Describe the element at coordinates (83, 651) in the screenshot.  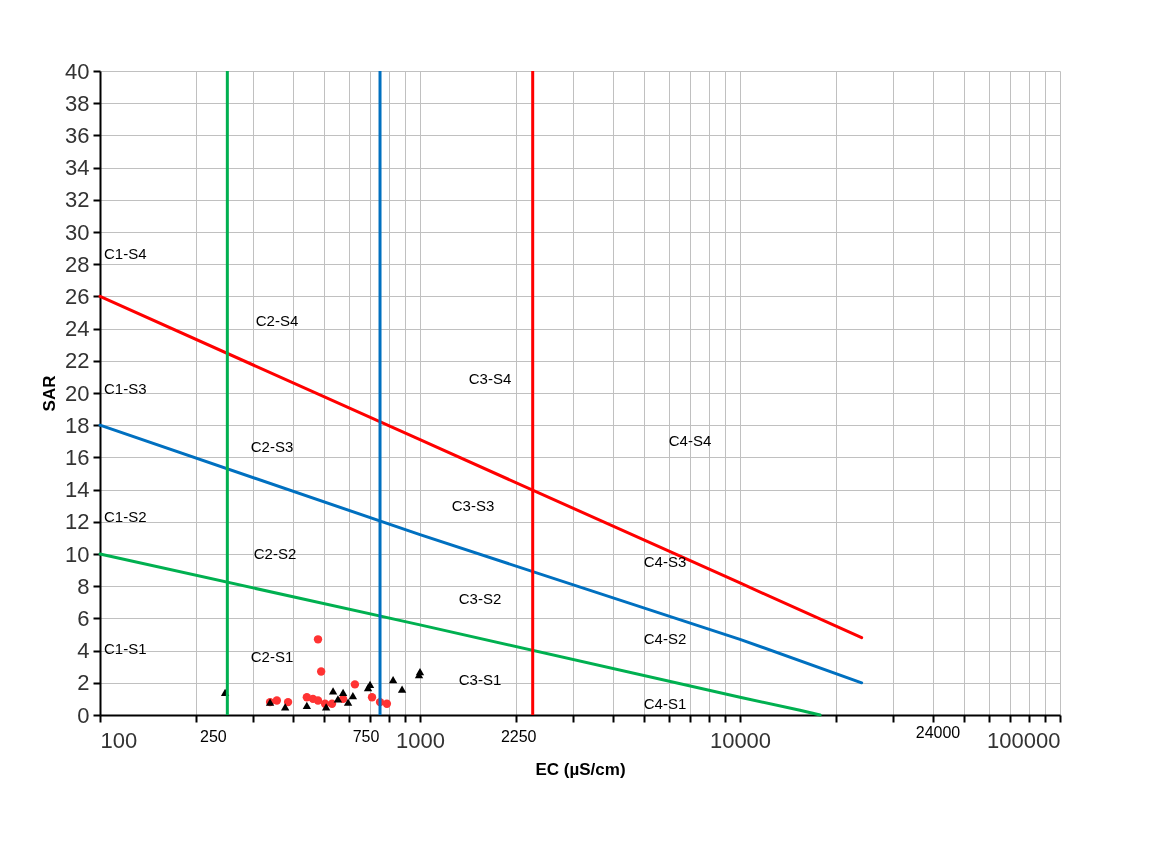
I see `y-tick-label: 4` at that location.